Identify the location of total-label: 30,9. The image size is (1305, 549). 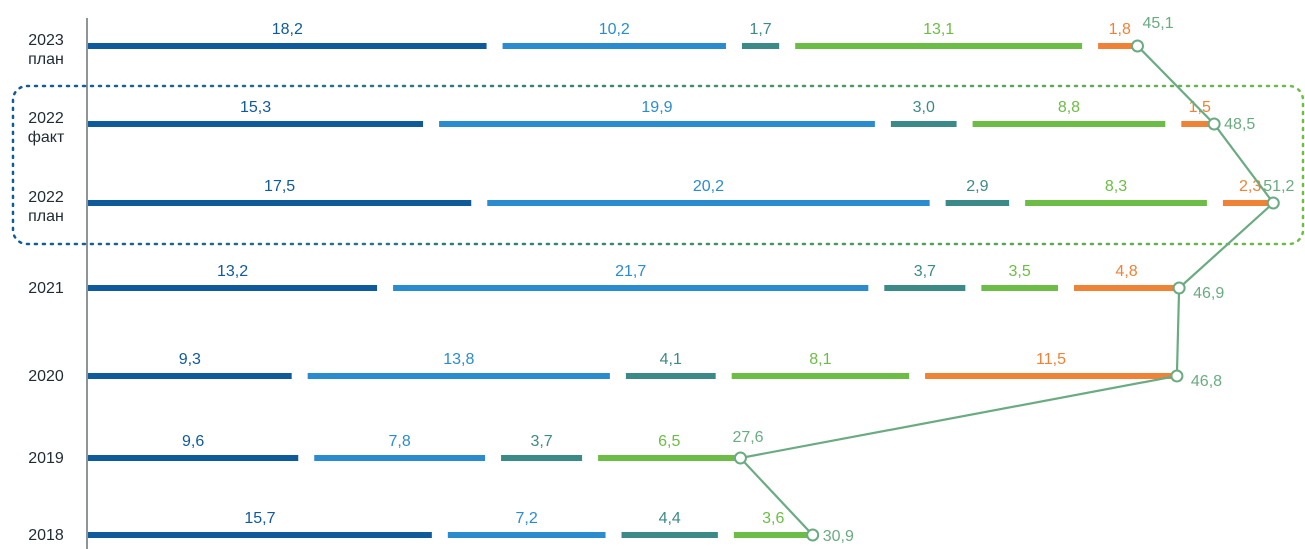
(838, 536).